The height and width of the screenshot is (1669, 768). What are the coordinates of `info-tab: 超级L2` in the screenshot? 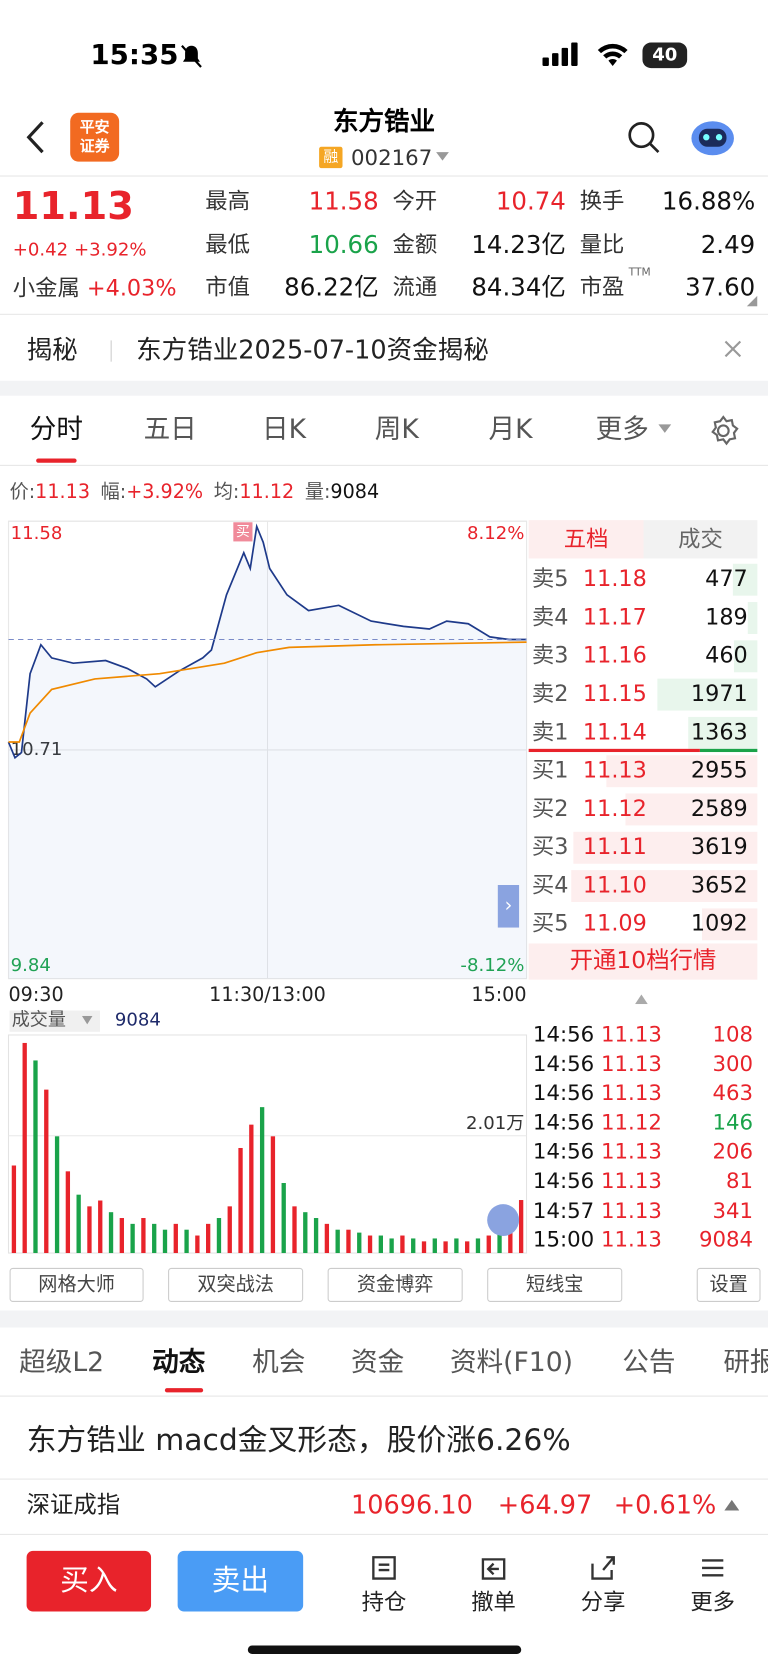 It's located at (62, 1362).